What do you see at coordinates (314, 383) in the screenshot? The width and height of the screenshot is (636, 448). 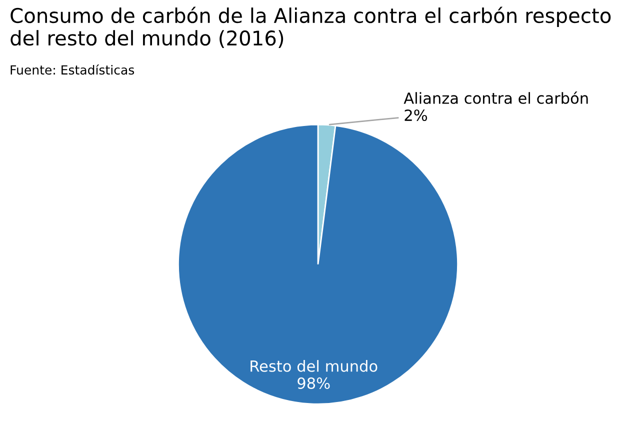 I see `data-label: 98%` at bounding box center [314, 383].